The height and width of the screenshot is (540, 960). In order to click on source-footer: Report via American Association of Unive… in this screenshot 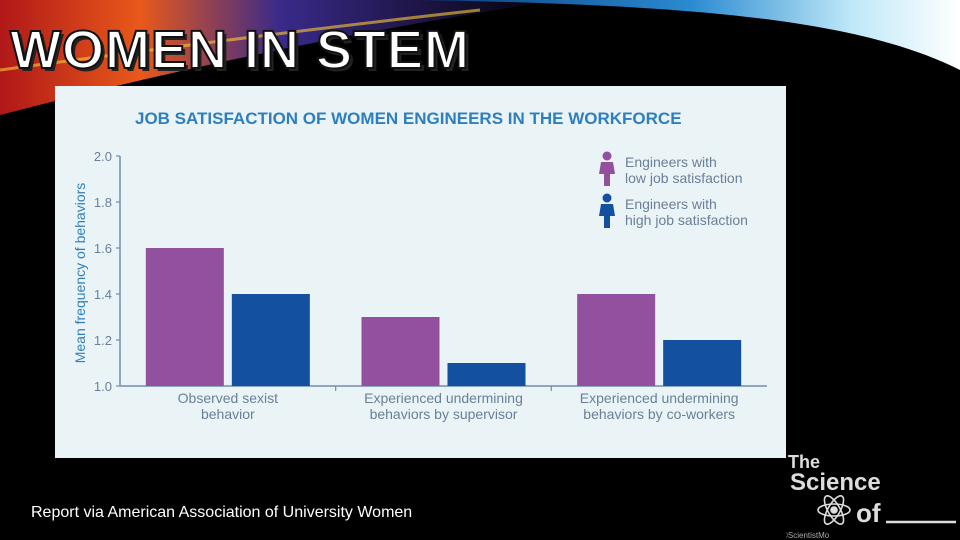, I will do `click(222, 512)`.